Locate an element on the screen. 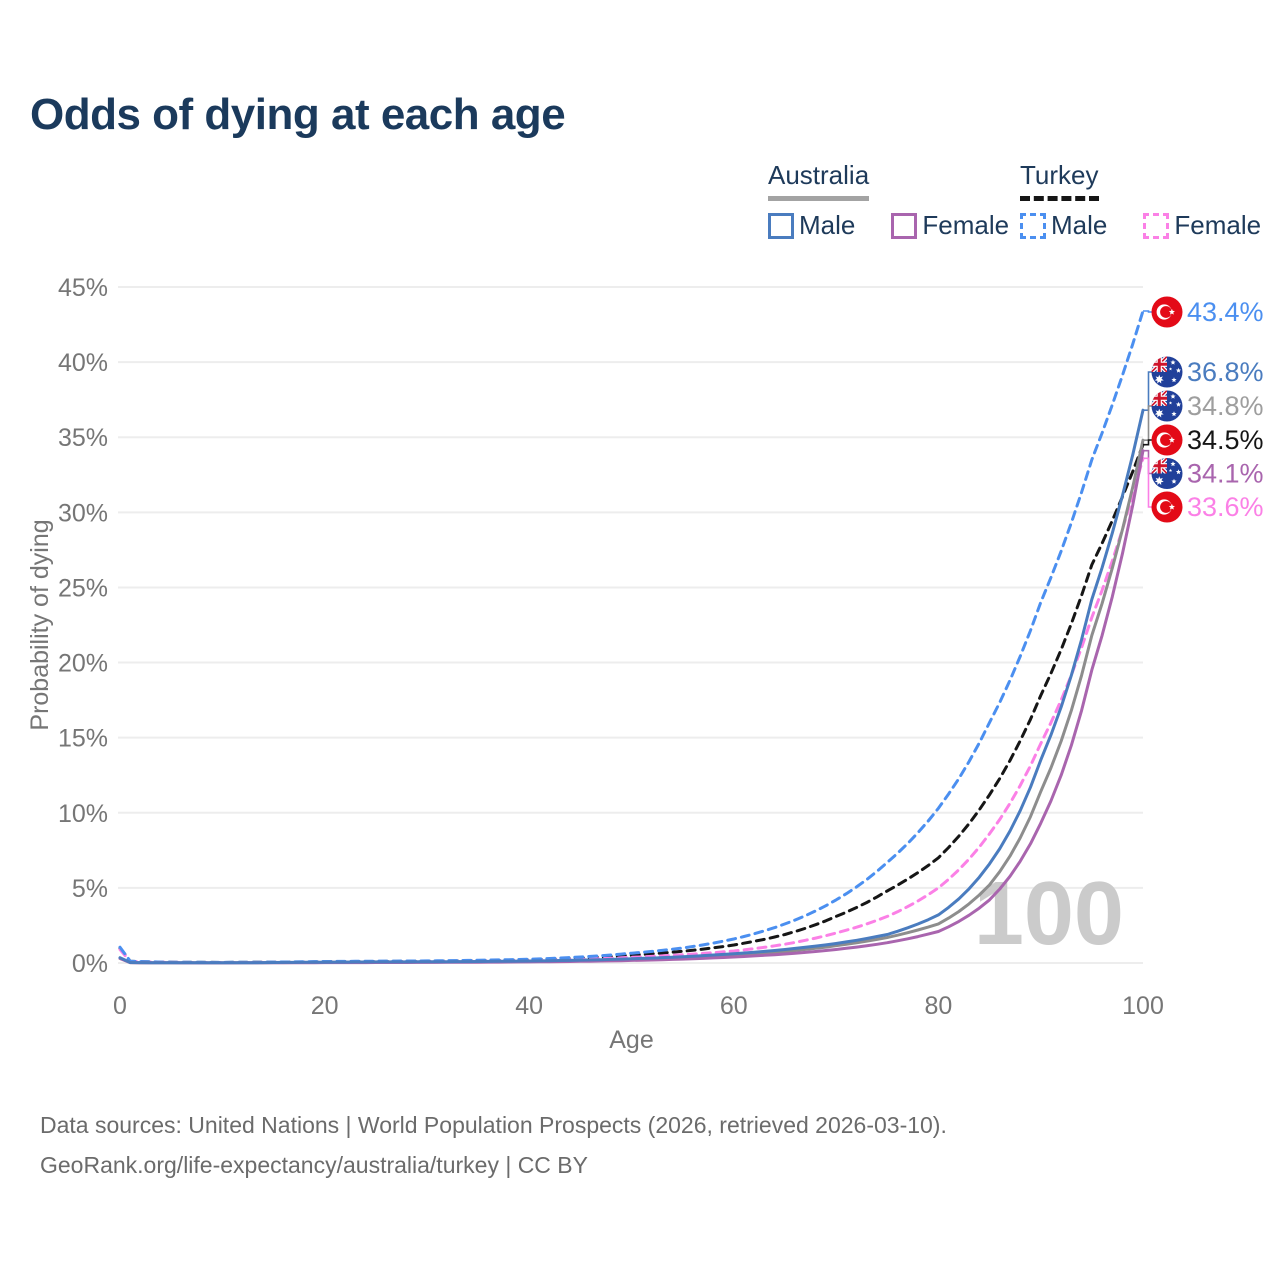 This screenshot has height=1280, width=1280. y-axis-title: Probability of dying is located at coordinates (40, 624).